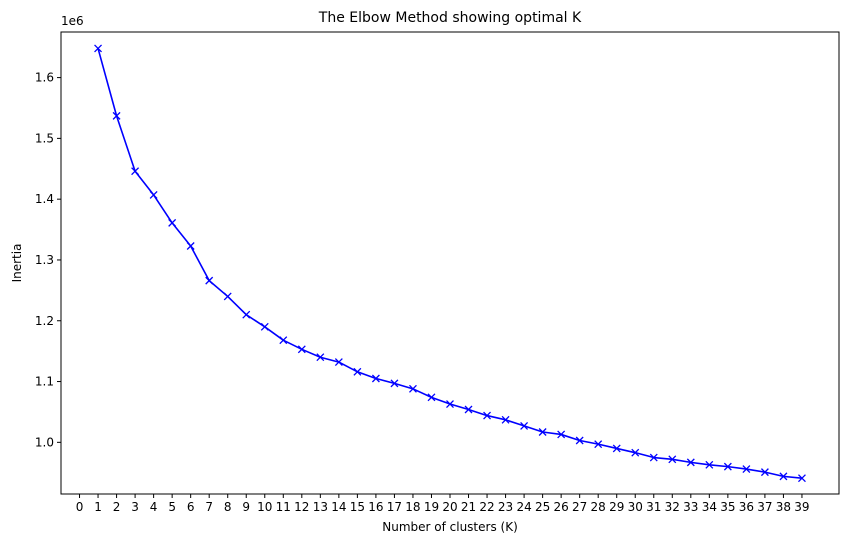 This screenshot has width=846, height=545. What do you see at coordinates (172, 507) in the screenshot?
I see `x-tick-label: 5` at bounding box center [172, 507].